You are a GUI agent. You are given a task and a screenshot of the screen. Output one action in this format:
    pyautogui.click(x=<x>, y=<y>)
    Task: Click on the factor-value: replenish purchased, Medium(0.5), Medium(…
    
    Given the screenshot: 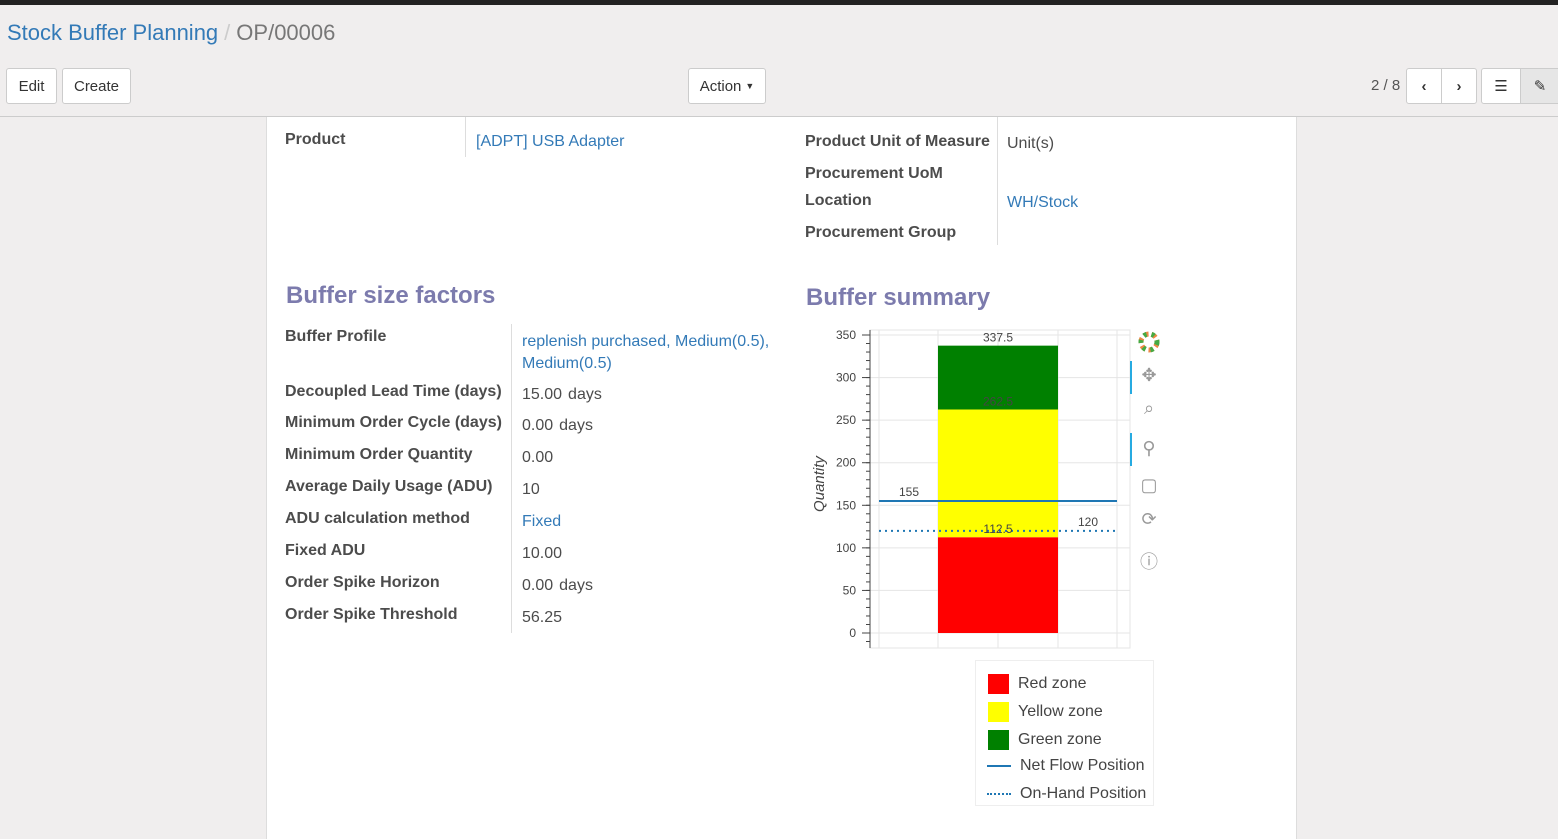 What is the action you would take?
    pyautogui.click(x=645, y=353)
    